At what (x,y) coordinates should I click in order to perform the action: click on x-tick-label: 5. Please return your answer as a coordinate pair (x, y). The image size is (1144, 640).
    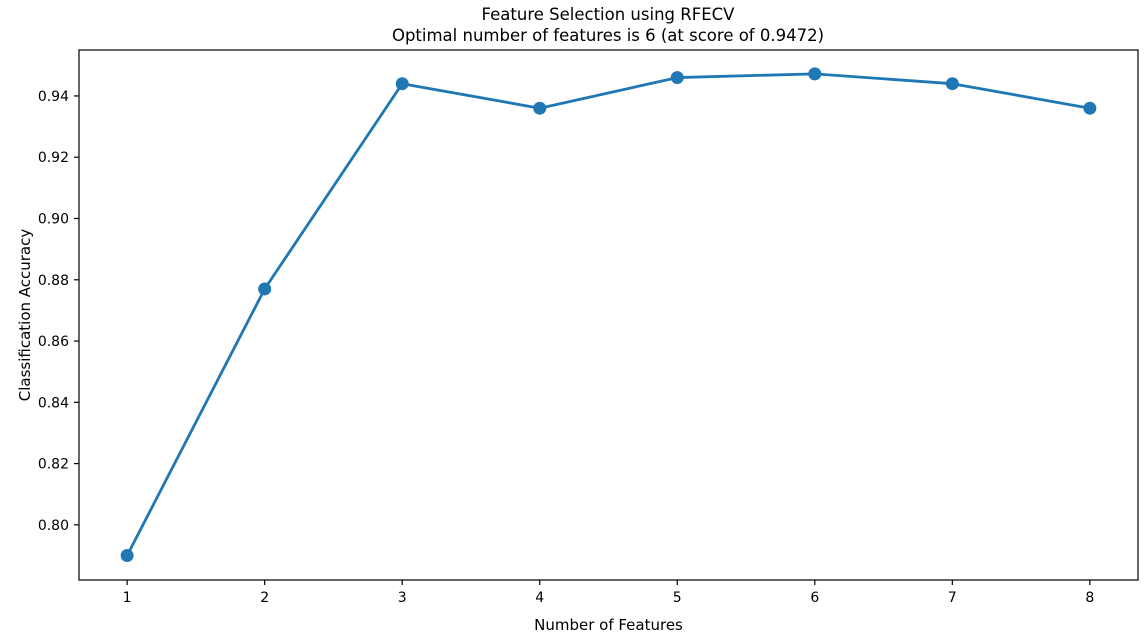
    Looking at the image, I should click on (677, 598).